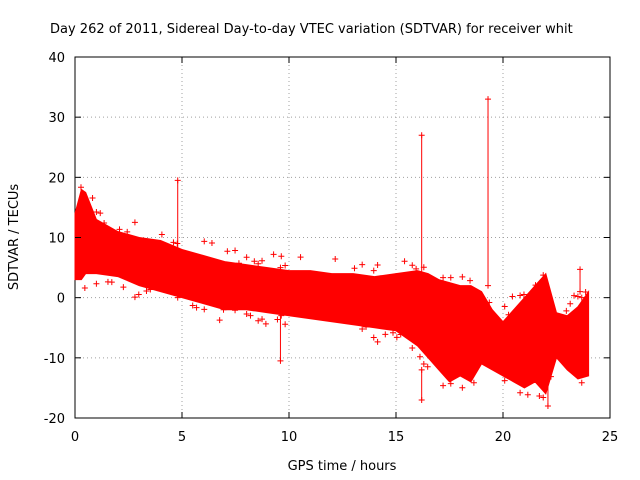 The height and width of the screenshot is (480, 640). I want to click on x-tick-label: 15, so click(396, 437).